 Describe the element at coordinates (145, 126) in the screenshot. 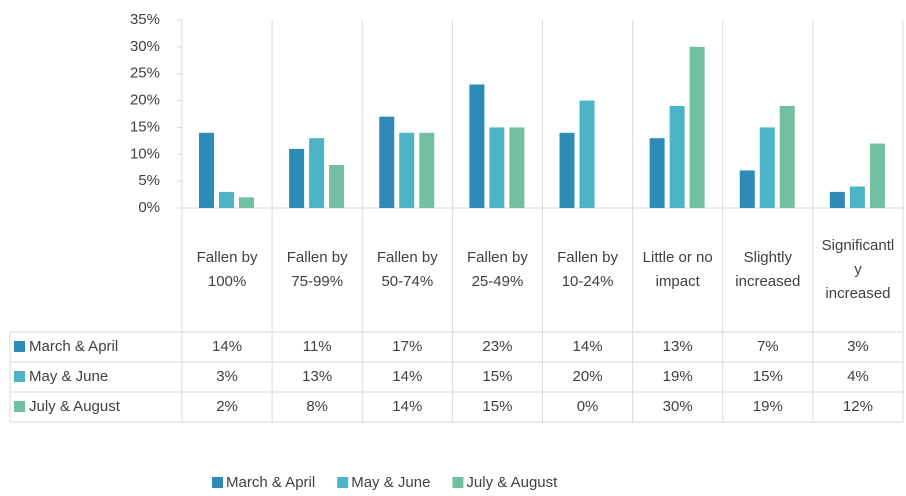

I see `y-tick-label: 15%` at that location.